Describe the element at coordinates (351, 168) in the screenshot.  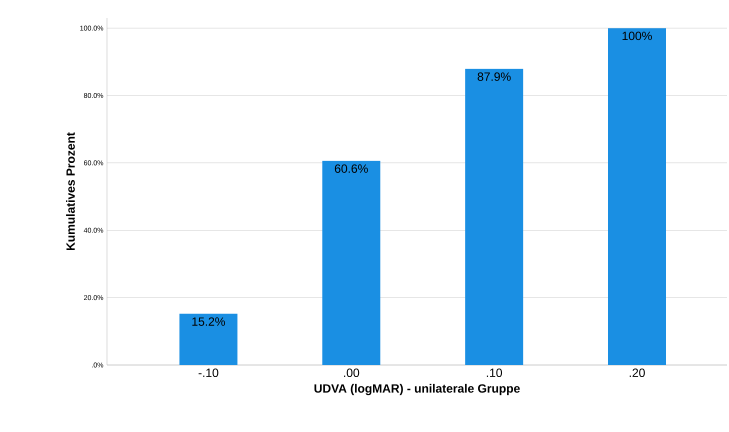
I see `data-label: 60.6%` at that location.